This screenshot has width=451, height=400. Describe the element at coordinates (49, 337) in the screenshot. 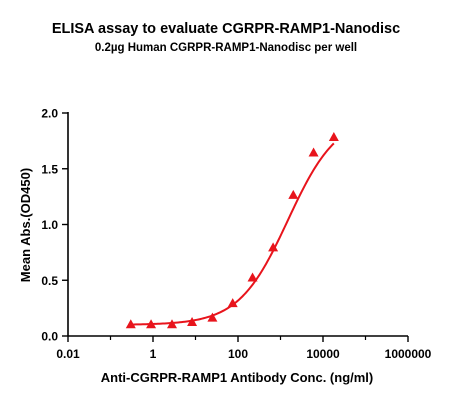

I see `y-tick-label: 0.0` at that location.